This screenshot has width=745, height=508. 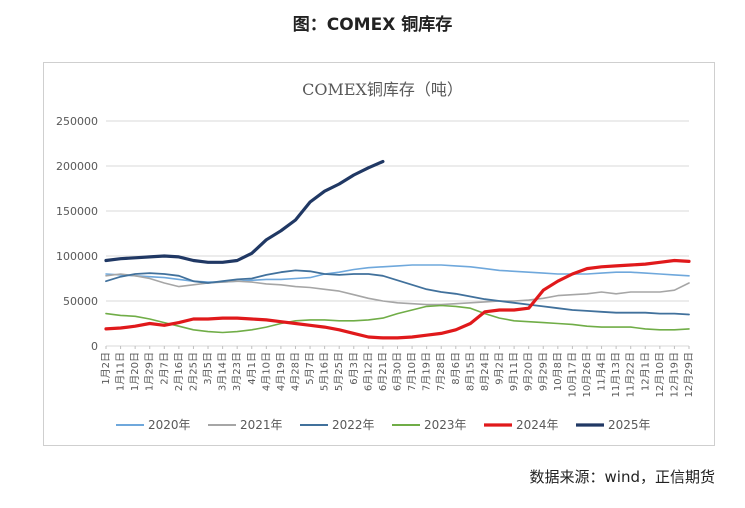 What do you see at coordinates (441, 371) in the screenshot?
I see `x-tick-label: 7月28日` at bounding box center [441, 371].